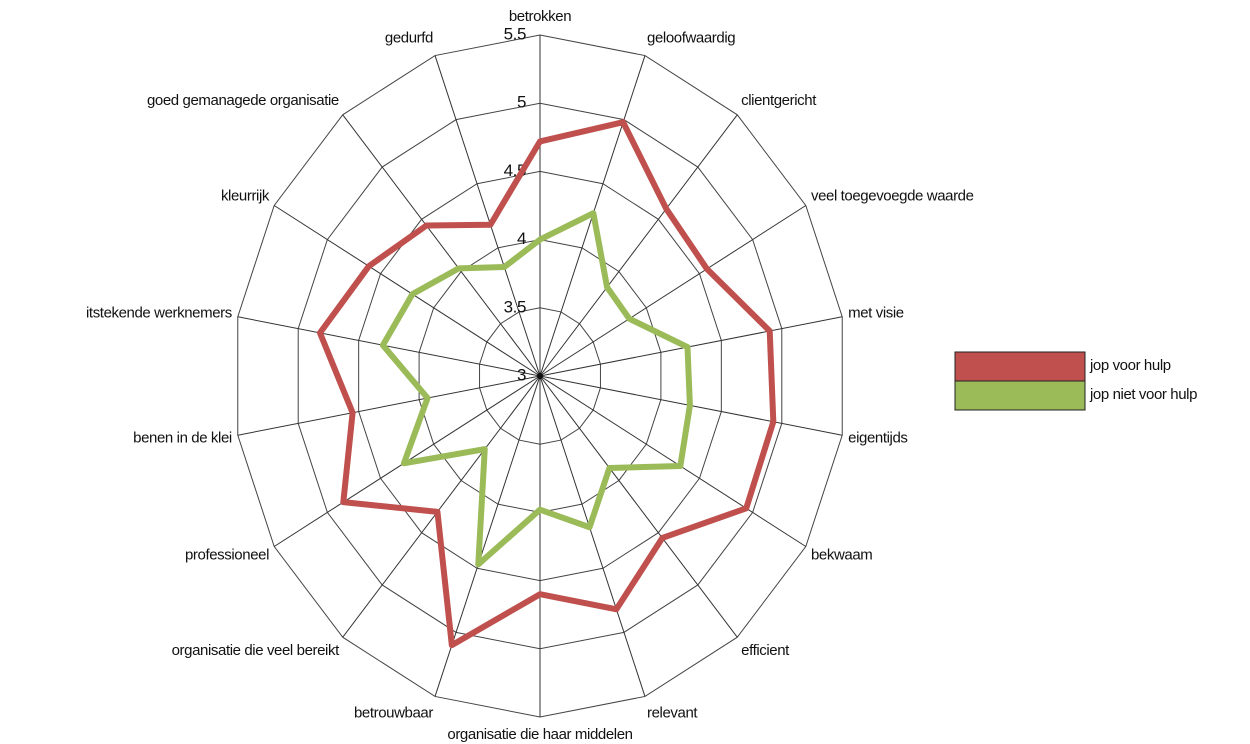  I want to click on r-tick-label: 3.5, so click(515, 306).